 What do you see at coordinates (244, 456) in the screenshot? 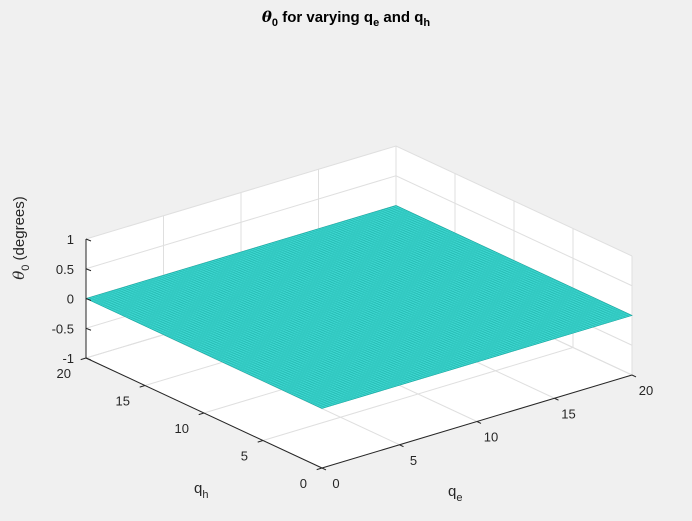
I see `y-tick-label: 5` at bounding box center [244, 456].